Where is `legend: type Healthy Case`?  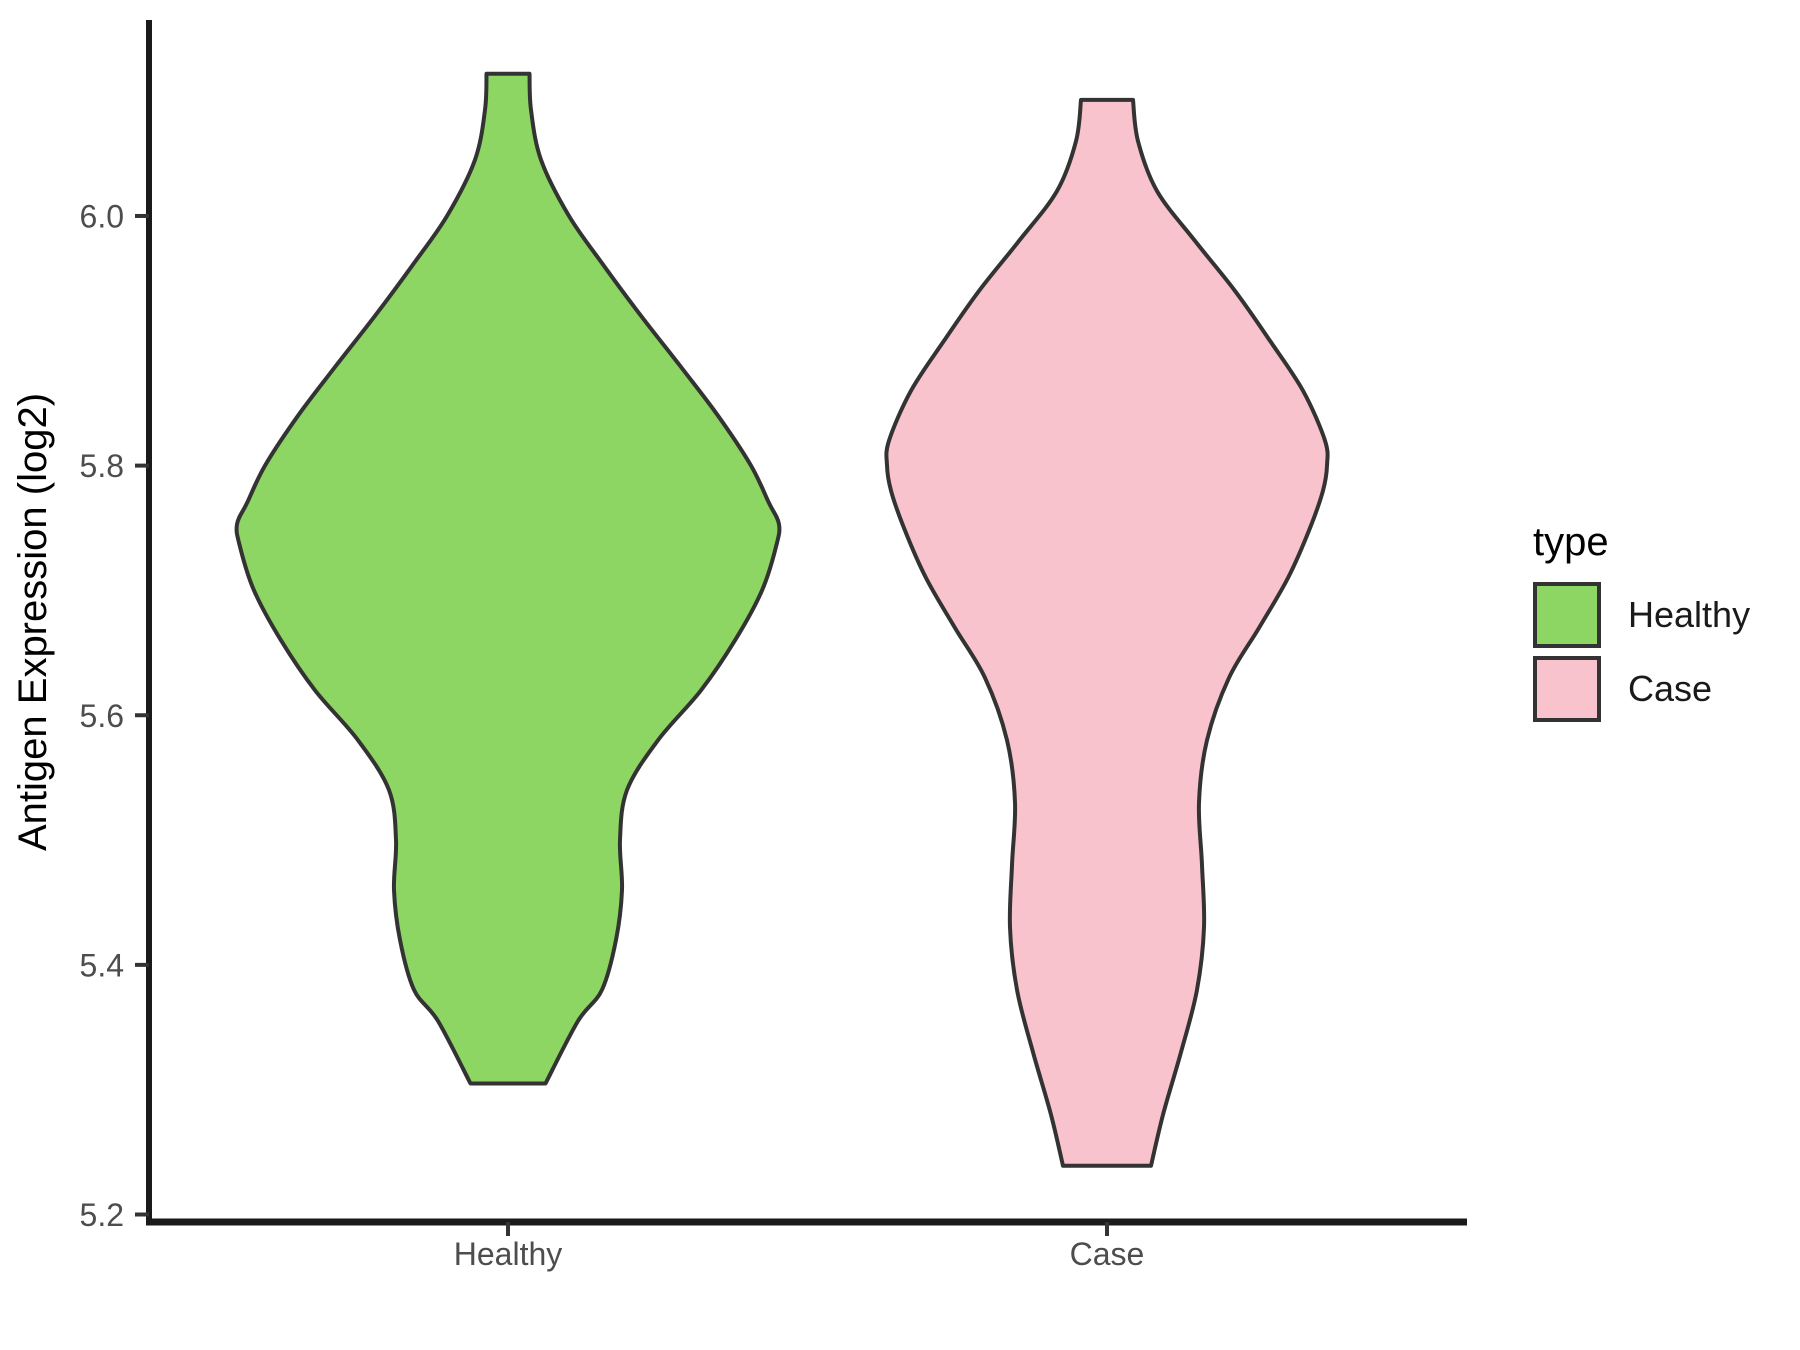
legend: type Healthy Case is located at coordinates (1641, 625).